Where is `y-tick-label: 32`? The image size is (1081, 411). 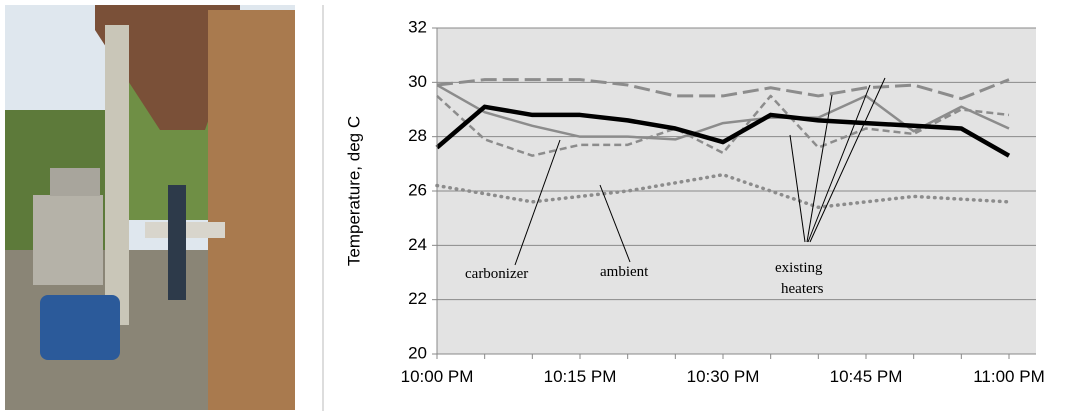
y-tick-label: 32 is located at coordinates (417, 26).